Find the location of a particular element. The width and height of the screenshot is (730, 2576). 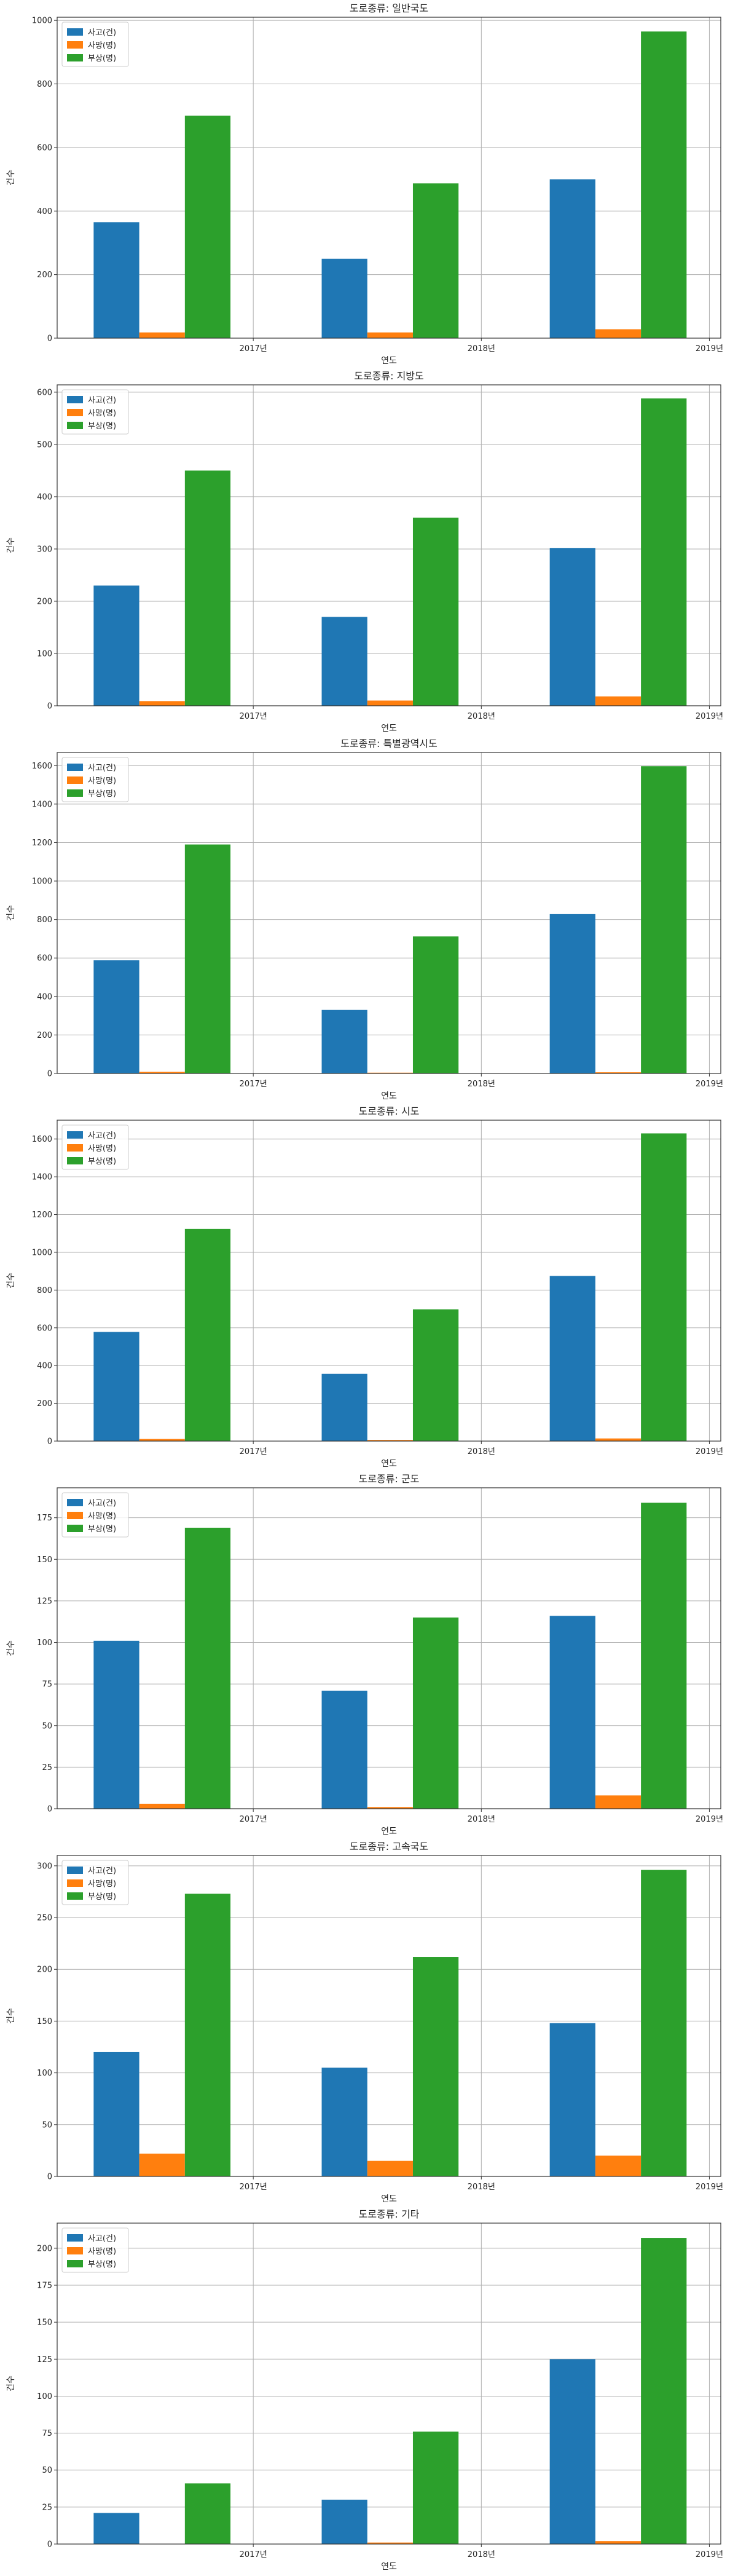

y-tick-label: 1600 is located at coordinates (42, 766).